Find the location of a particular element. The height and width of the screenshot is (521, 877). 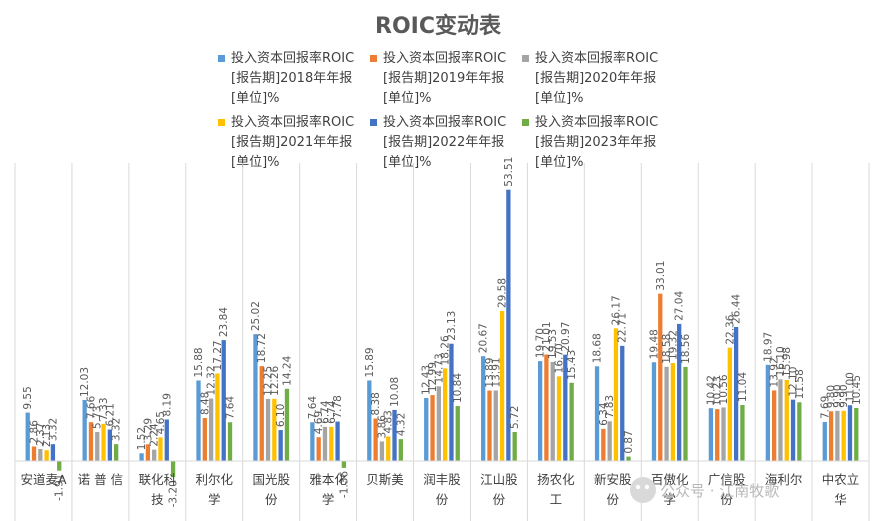

data-label-4-4: 6.10 is located at coordinates (281, 415).